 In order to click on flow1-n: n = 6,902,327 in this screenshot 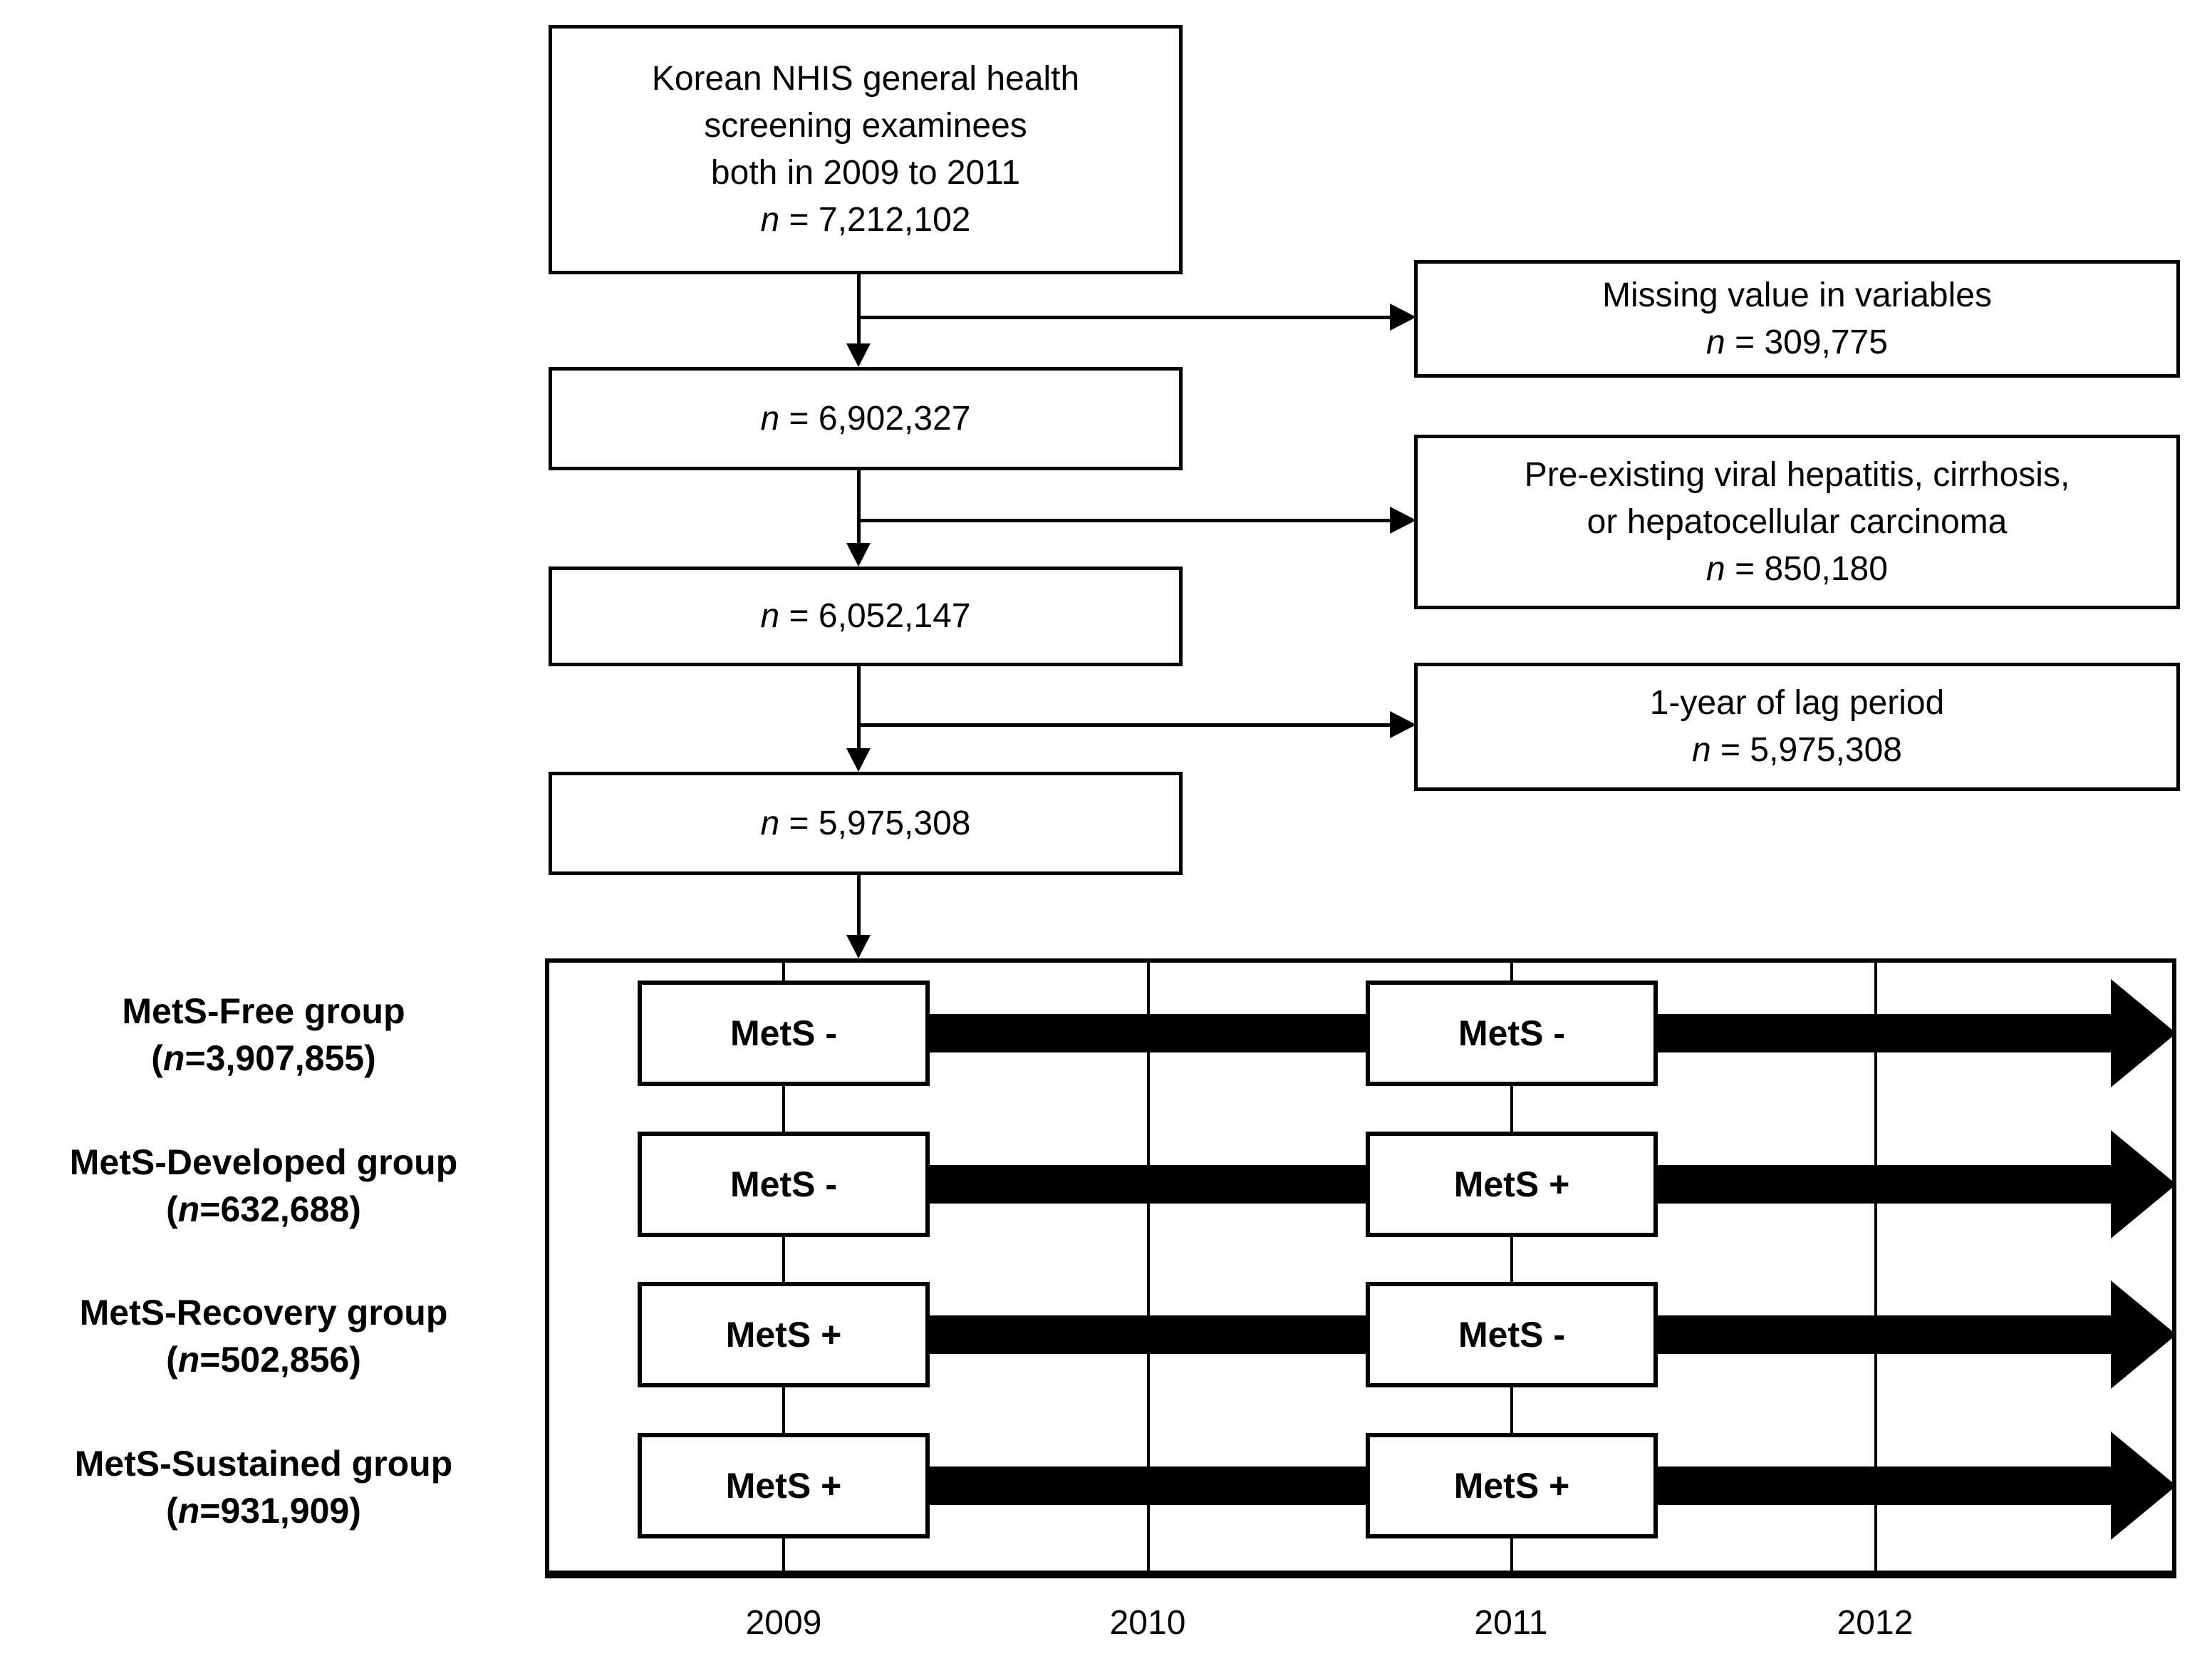, I will do `click(866, 419)`.